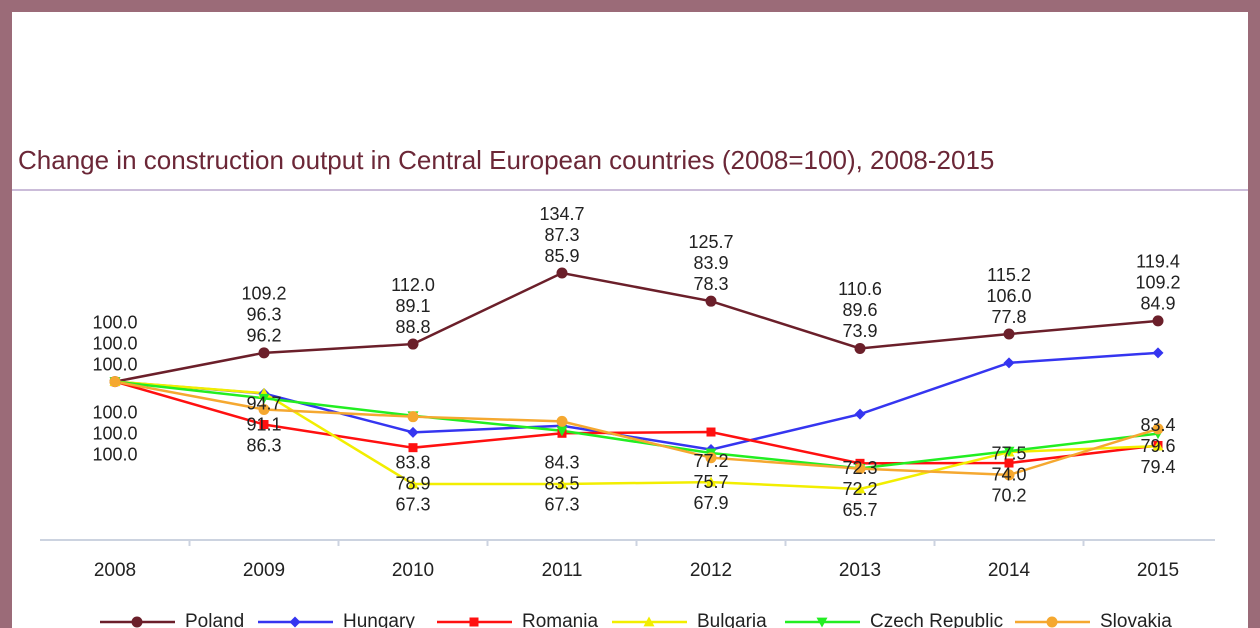 Image resolution: width=1260 pixels, height=628 pixels. I want to click on legend-label: Slovakia, so click(1136, 619).